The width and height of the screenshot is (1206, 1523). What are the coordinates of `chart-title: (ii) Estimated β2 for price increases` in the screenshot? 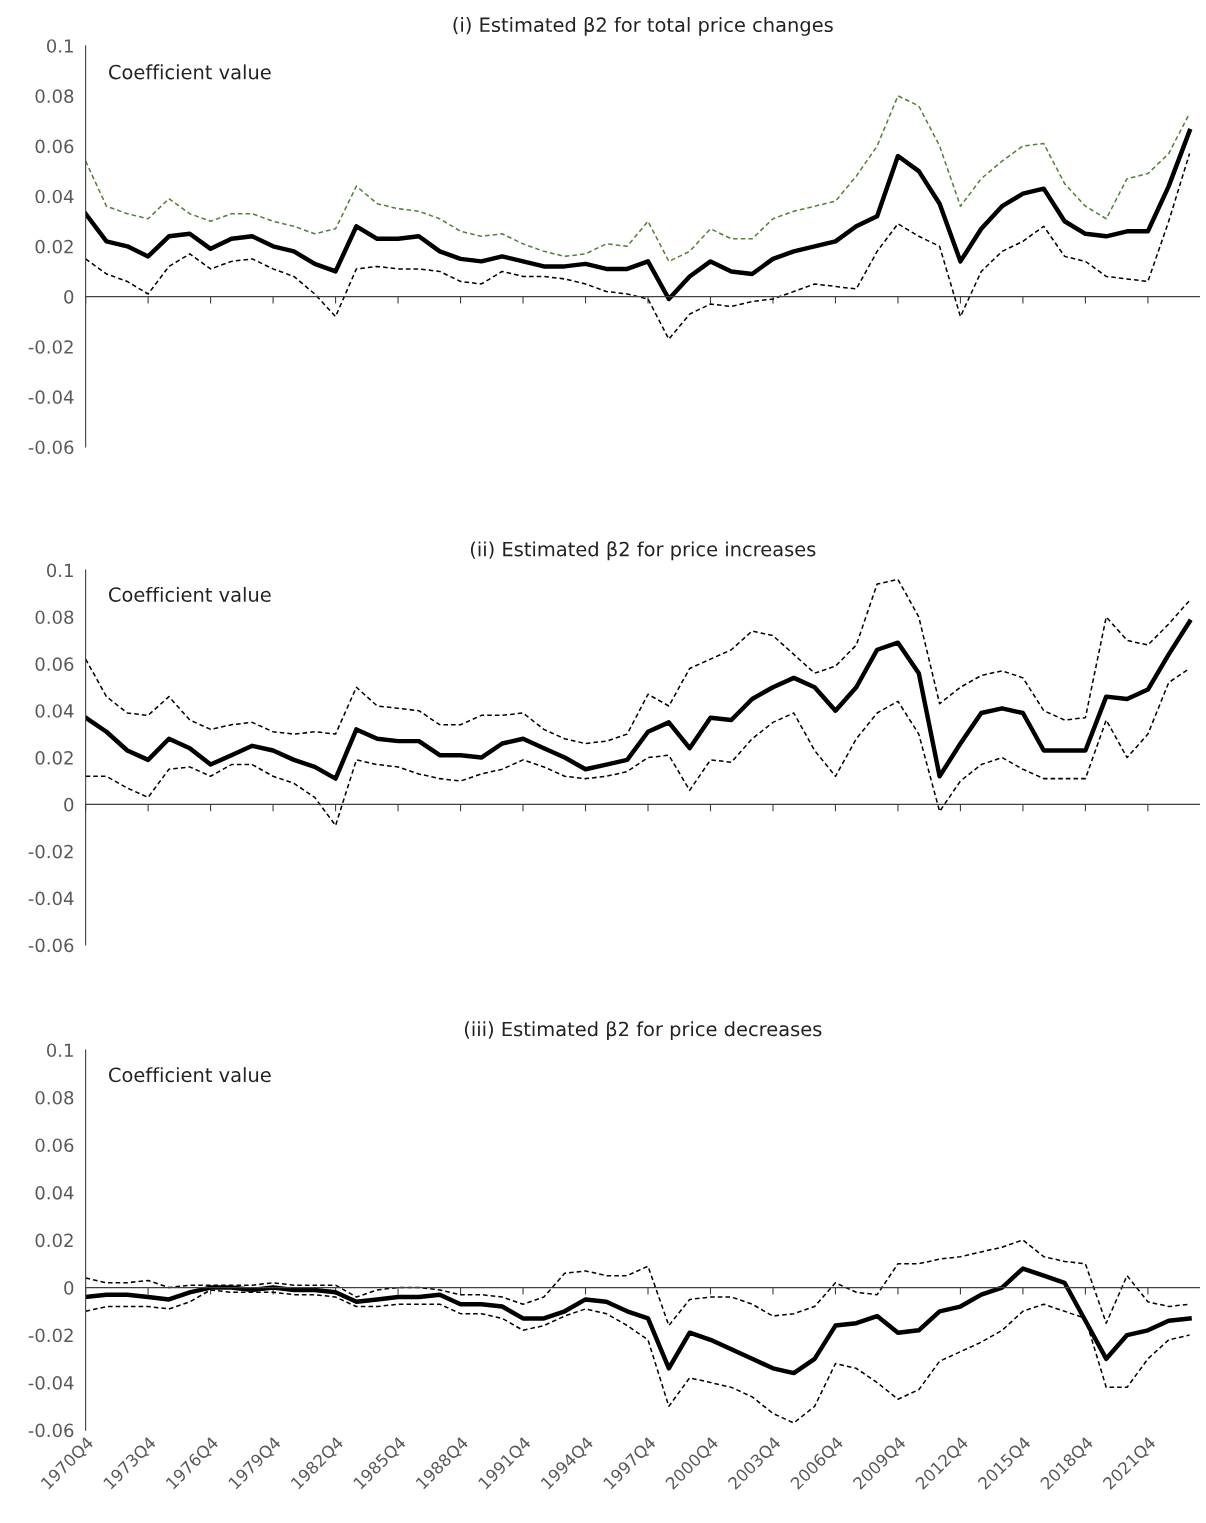 It's located at (643, 551).